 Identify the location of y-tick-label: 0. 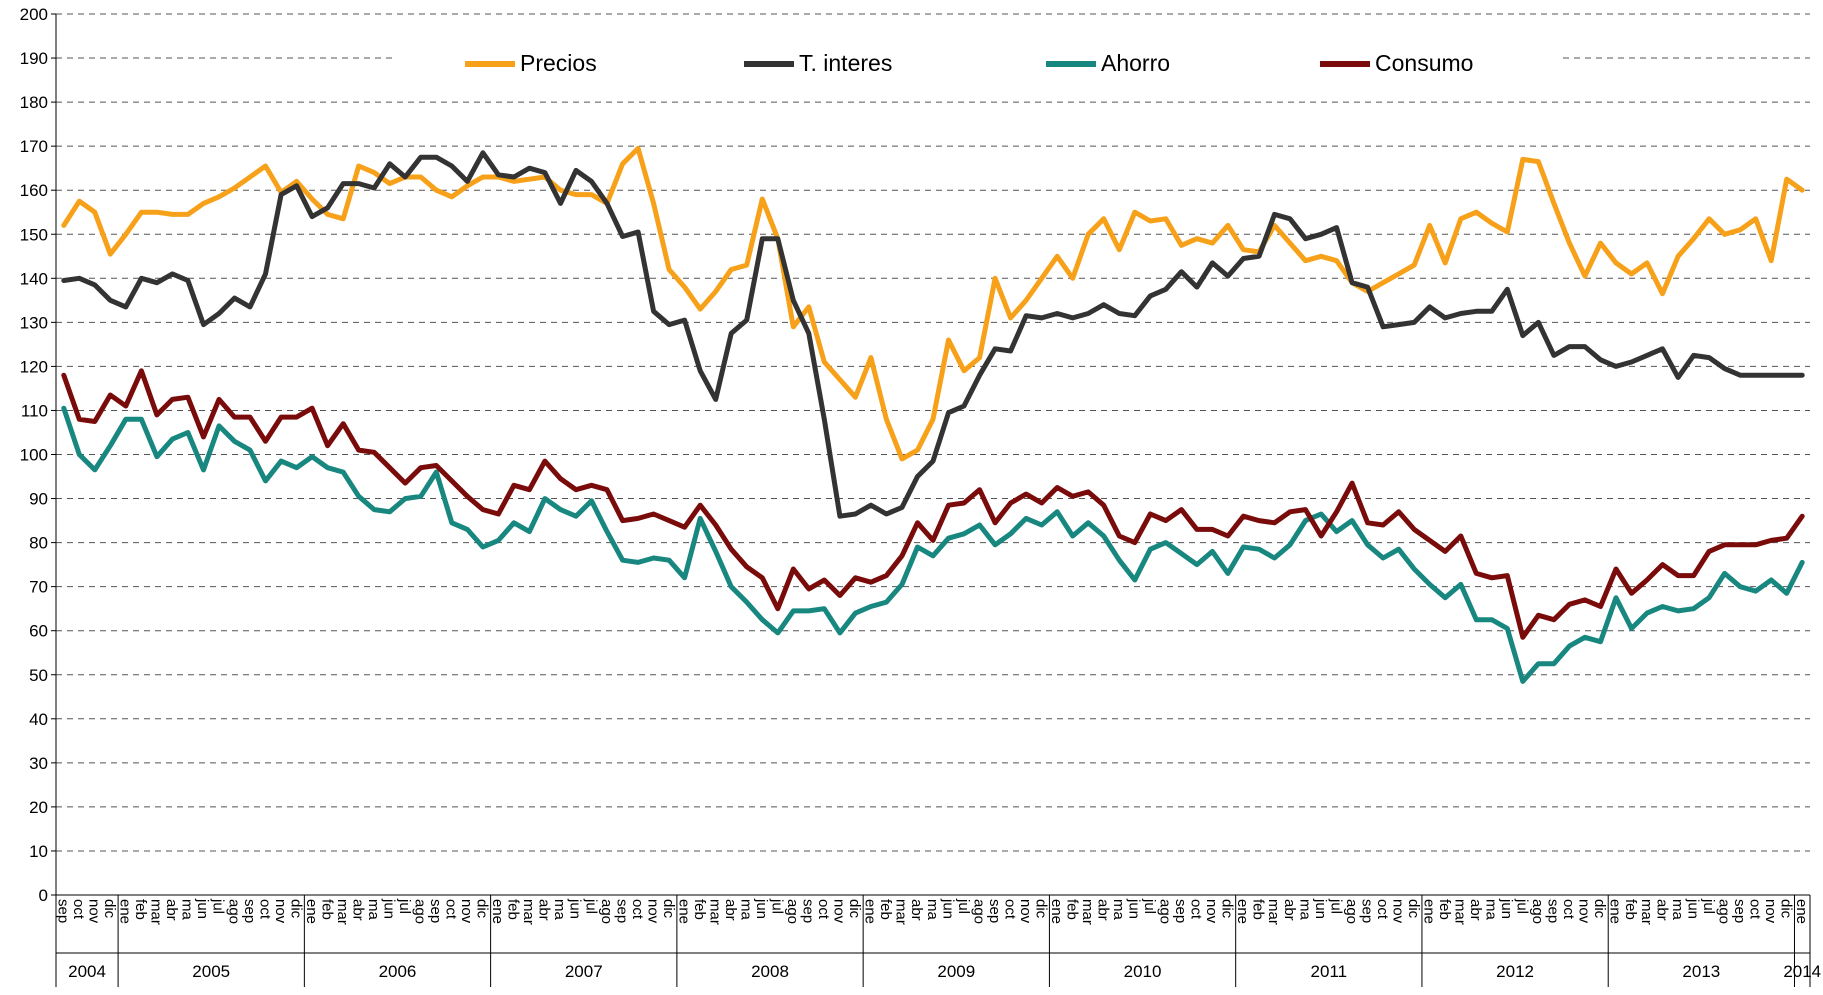
(43, 895).